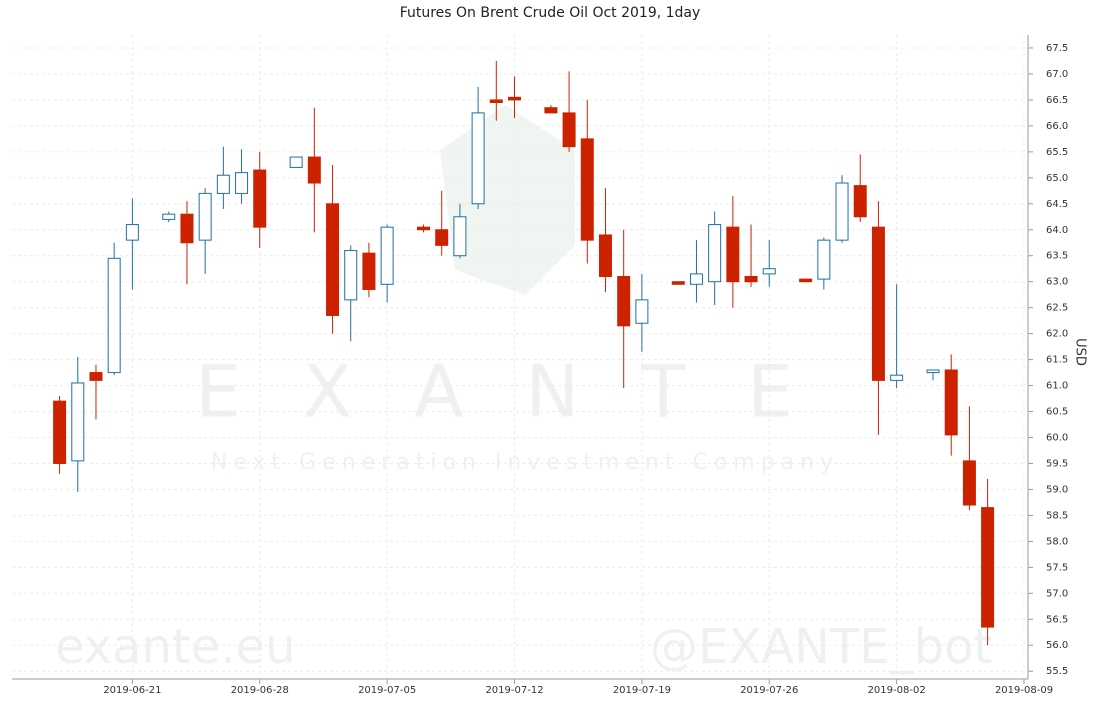 The image size is (1100, 704). What do you see at coordinates (387, 690) in the screenshot?
I see `x-tick-label: 2019-07-05` at bounding box center [387, 690].